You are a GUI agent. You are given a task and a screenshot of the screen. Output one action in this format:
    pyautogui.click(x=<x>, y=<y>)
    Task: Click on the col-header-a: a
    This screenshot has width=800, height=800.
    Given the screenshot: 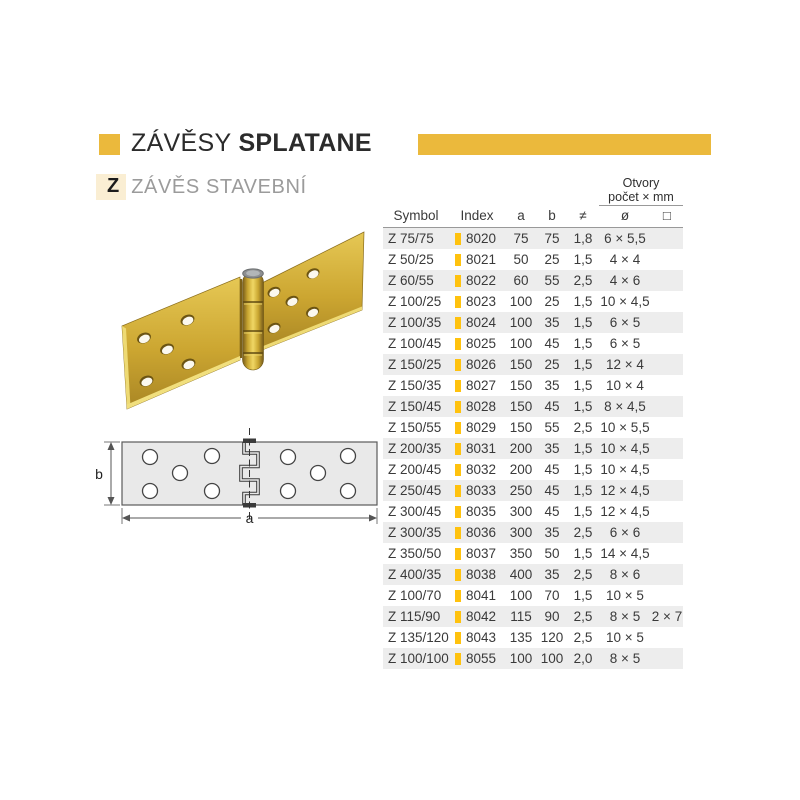 What is the action you would take?
    pyautogui.click(x=521, y=215)
    